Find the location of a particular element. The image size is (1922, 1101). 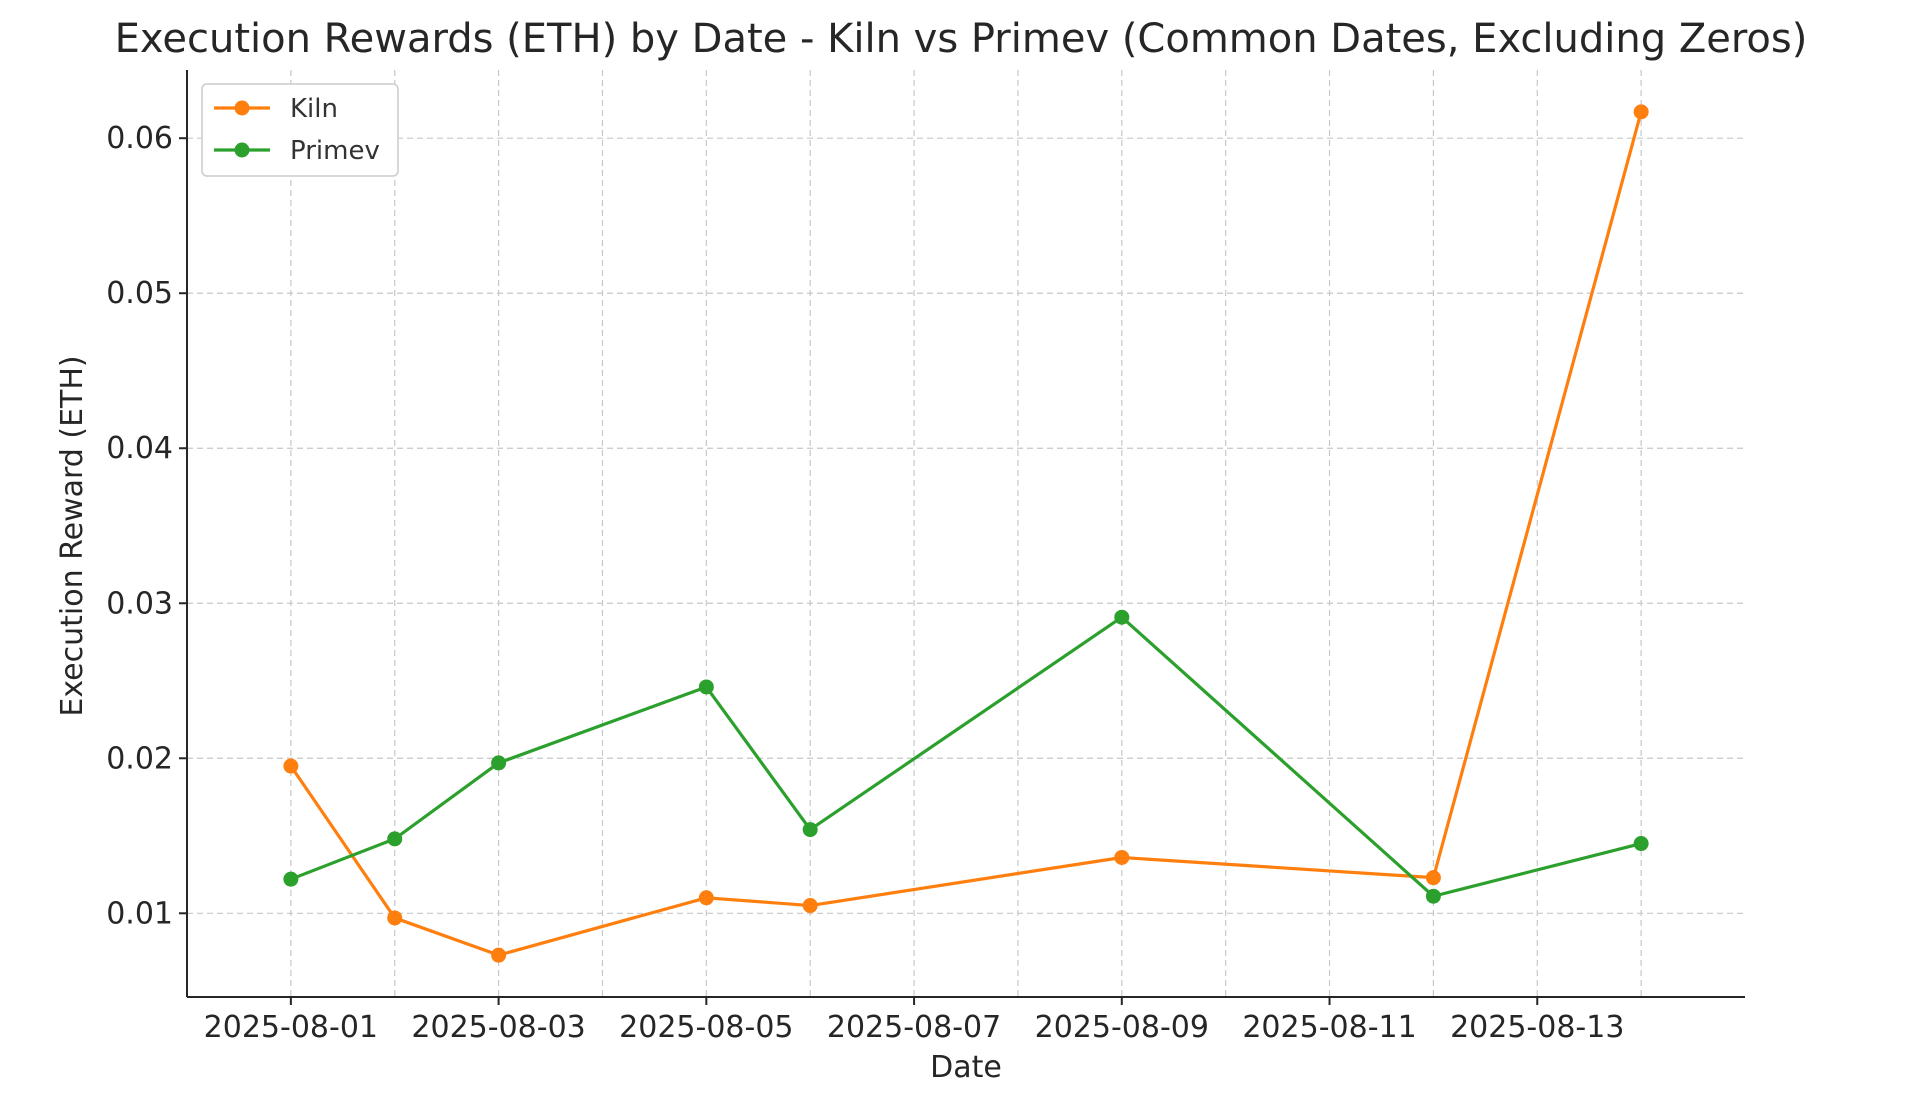

x-tick-label: 2025-08-11 is located at coordinates (1329, 1027).